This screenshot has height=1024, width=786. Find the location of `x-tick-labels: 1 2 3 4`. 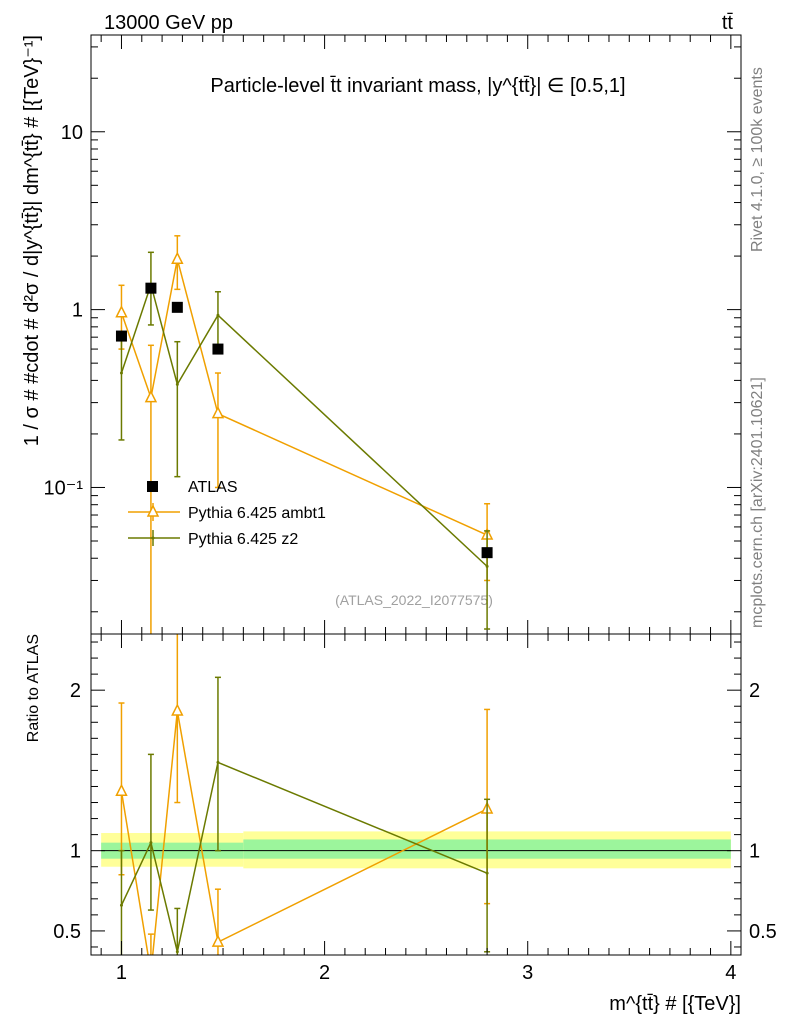

x-tick-labels: 1 2 3 4 is located at coordinates (426, 973).